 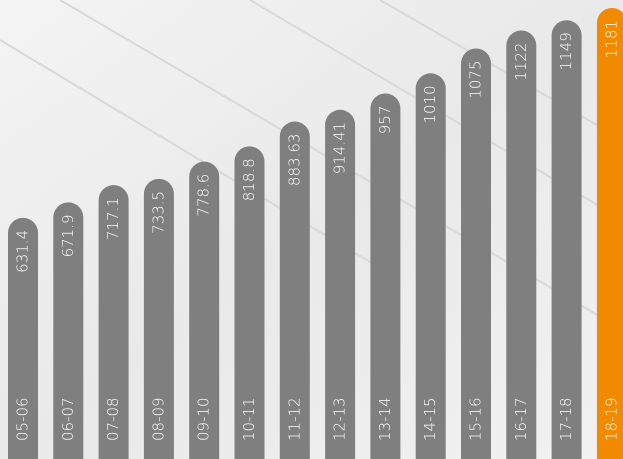 I want to click on value-label: 818.8, so click(x=249, y=179).